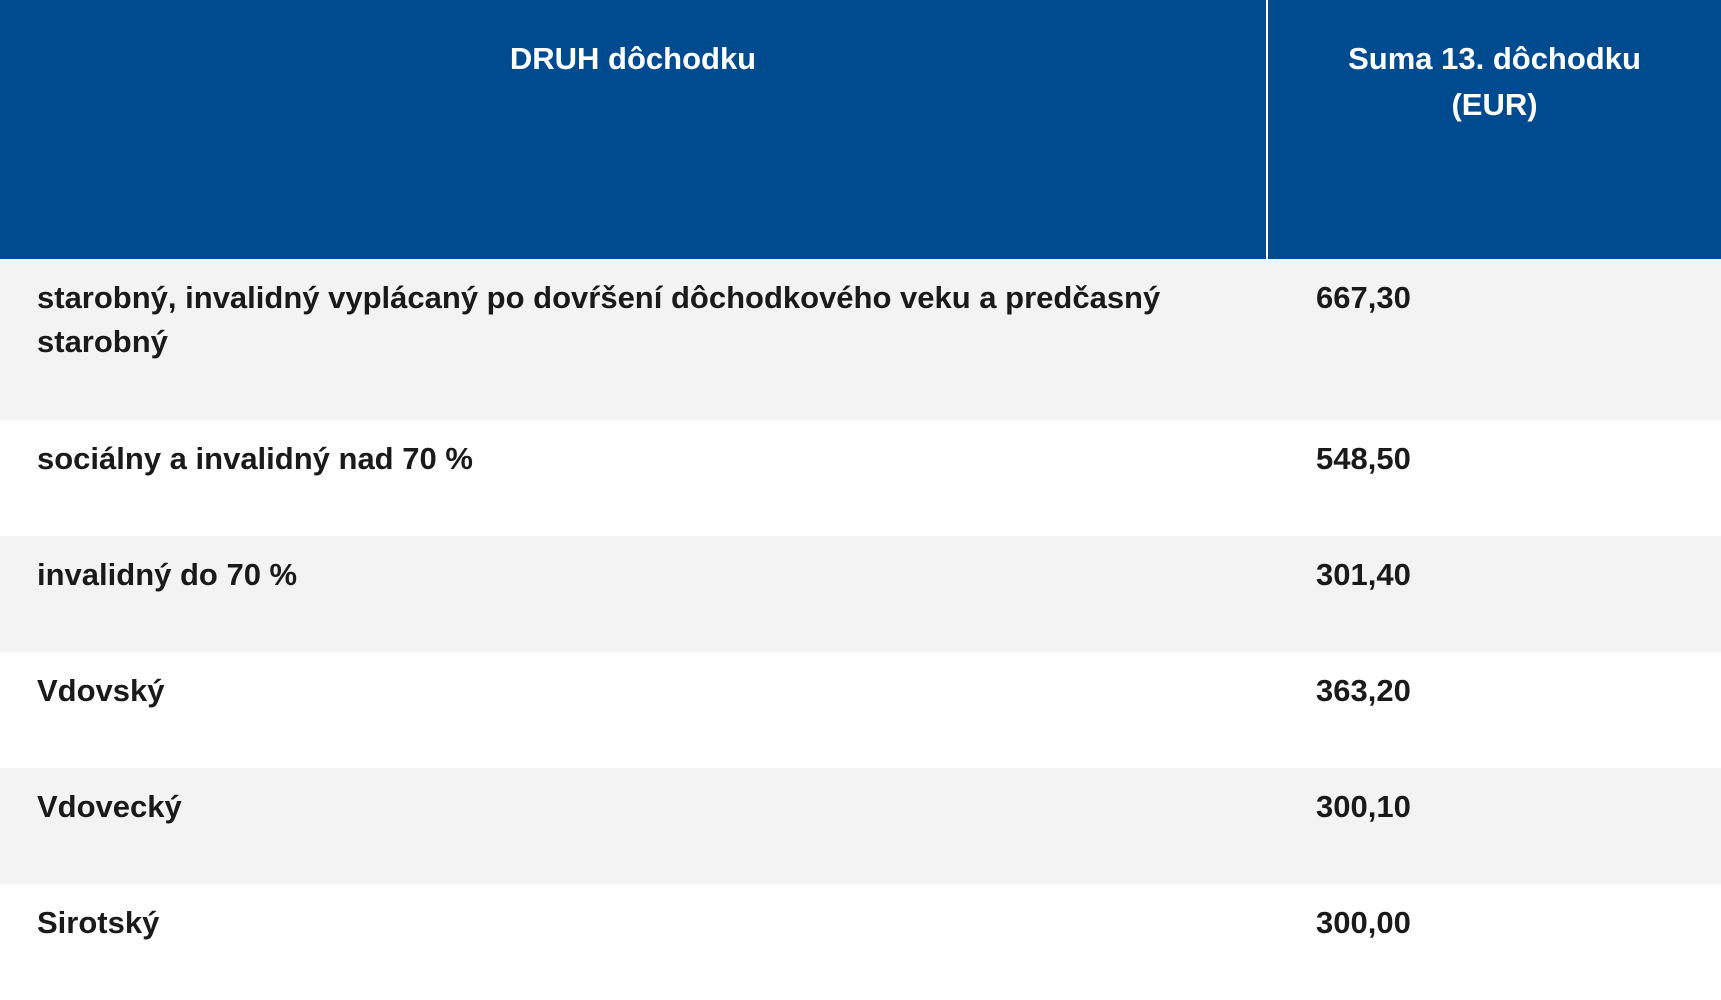 Image resolution: width=1721 pixels, height=1000 pixels. I want to click on header-amount-unit: (EUR), so click(1494, 104).